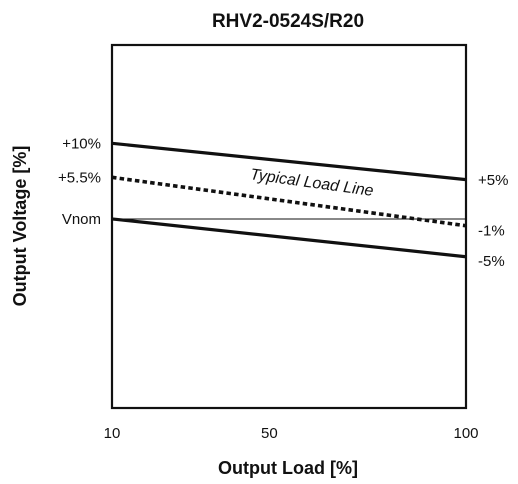 This screenshot has width=518, height=484. What do you see at coordinates (81, 219) in the screenshot?
I see `y-label-vnom: Vnom` at bounding box center [81, 219].